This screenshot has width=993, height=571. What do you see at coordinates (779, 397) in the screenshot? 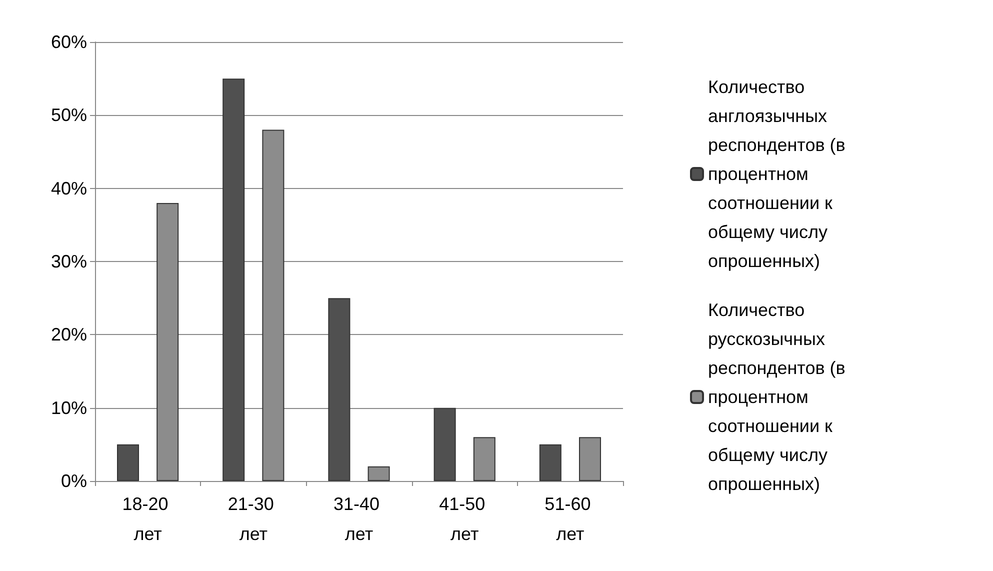
I see `legend-label: Количество русскозычных респондентов (в процентном соотношении к общему числу опрошенных)` at bounding box center [779, 397].